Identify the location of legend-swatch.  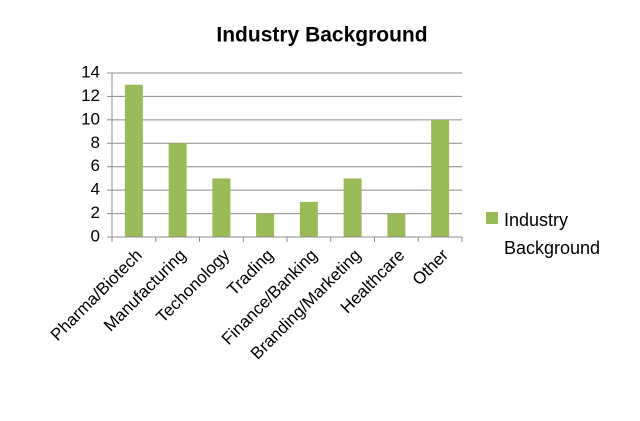
(492, 218).